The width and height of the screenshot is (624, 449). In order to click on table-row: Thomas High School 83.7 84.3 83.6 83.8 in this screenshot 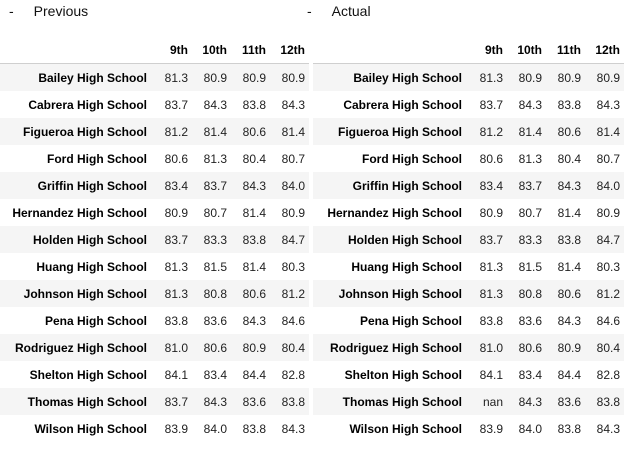, I will do `click(154, 401)`.